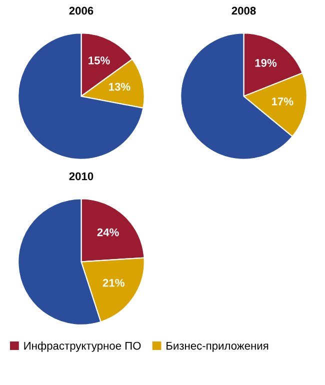  Describe the element at coordinates (99, 60) in the screenshot. I see `data-label: 15%` at that location.